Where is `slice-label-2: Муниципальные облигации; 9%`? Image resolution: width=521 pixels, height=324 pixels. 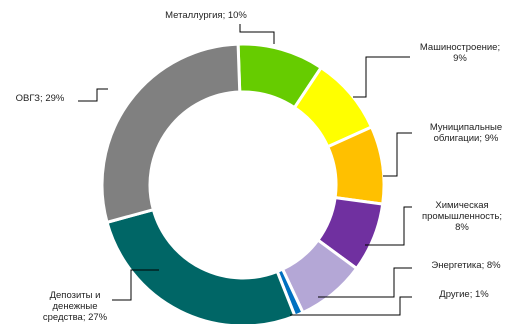 slice-label-2: Муниципальные облигации; 9% is located at coordinates (466, 133).